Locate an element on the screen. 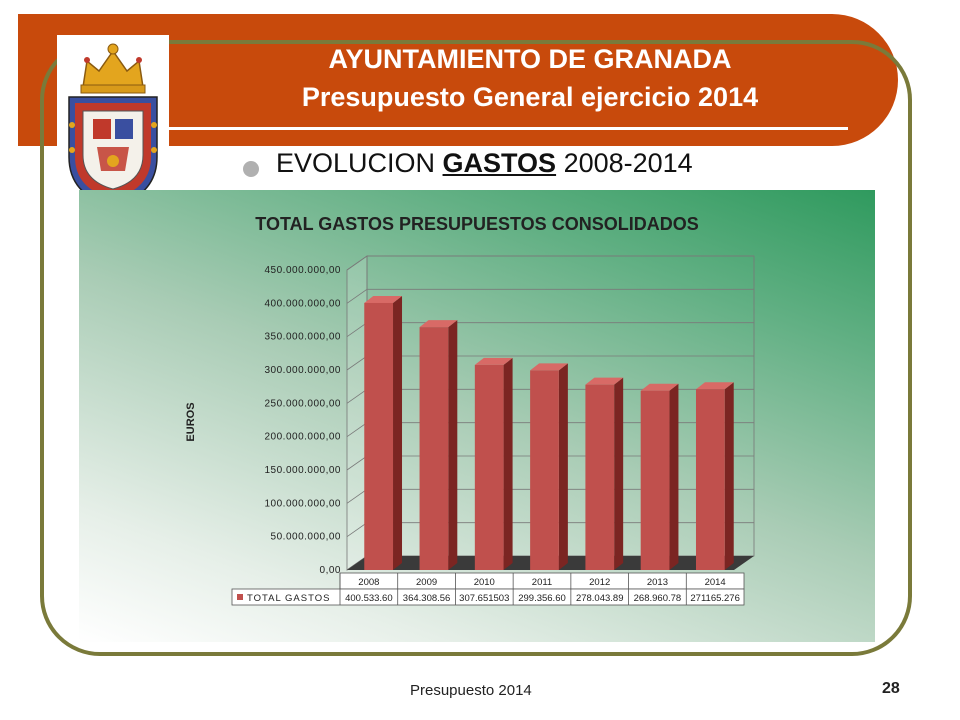  heading-emphasis: GASTOS is located at coordinates (499, 163).